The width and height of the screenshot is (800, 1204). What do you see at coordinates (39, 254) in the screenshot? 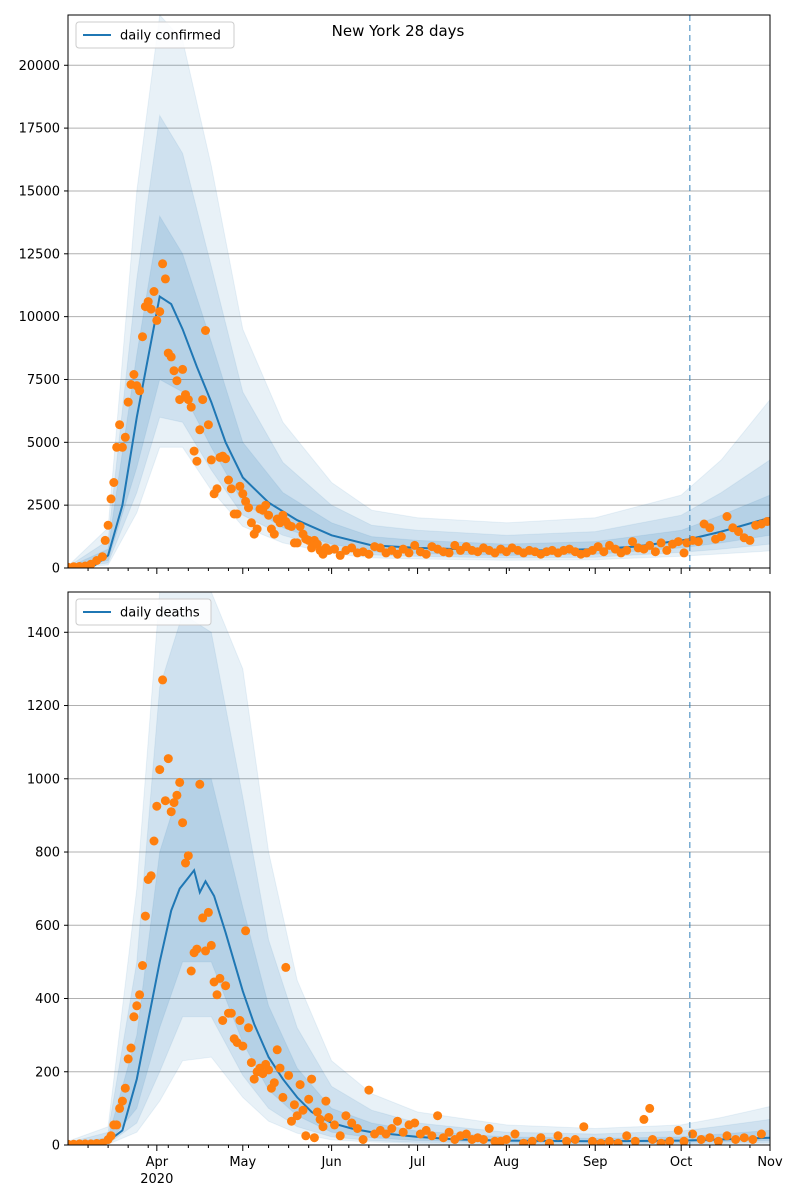
I see `y-tick-label: 12500` at bounding box center [39, 254].